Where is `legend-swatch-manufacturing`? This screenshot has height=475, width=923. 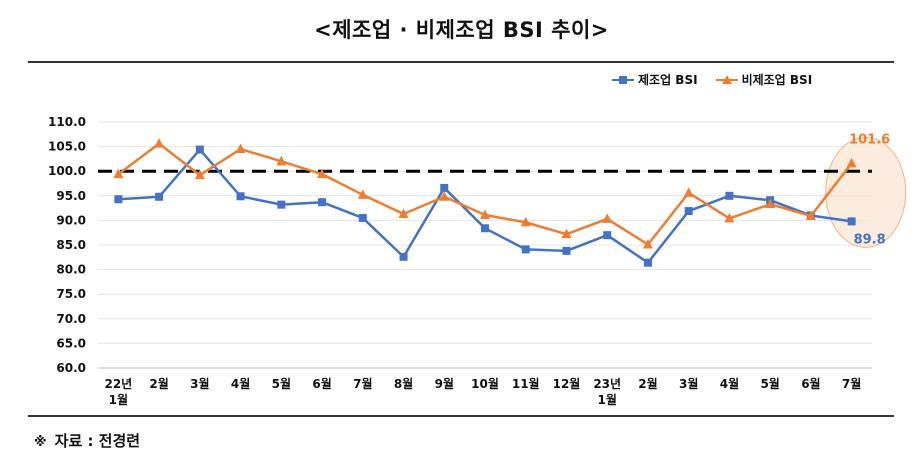 legend-swatch-manufacturing is located at coordinates (623, 80).